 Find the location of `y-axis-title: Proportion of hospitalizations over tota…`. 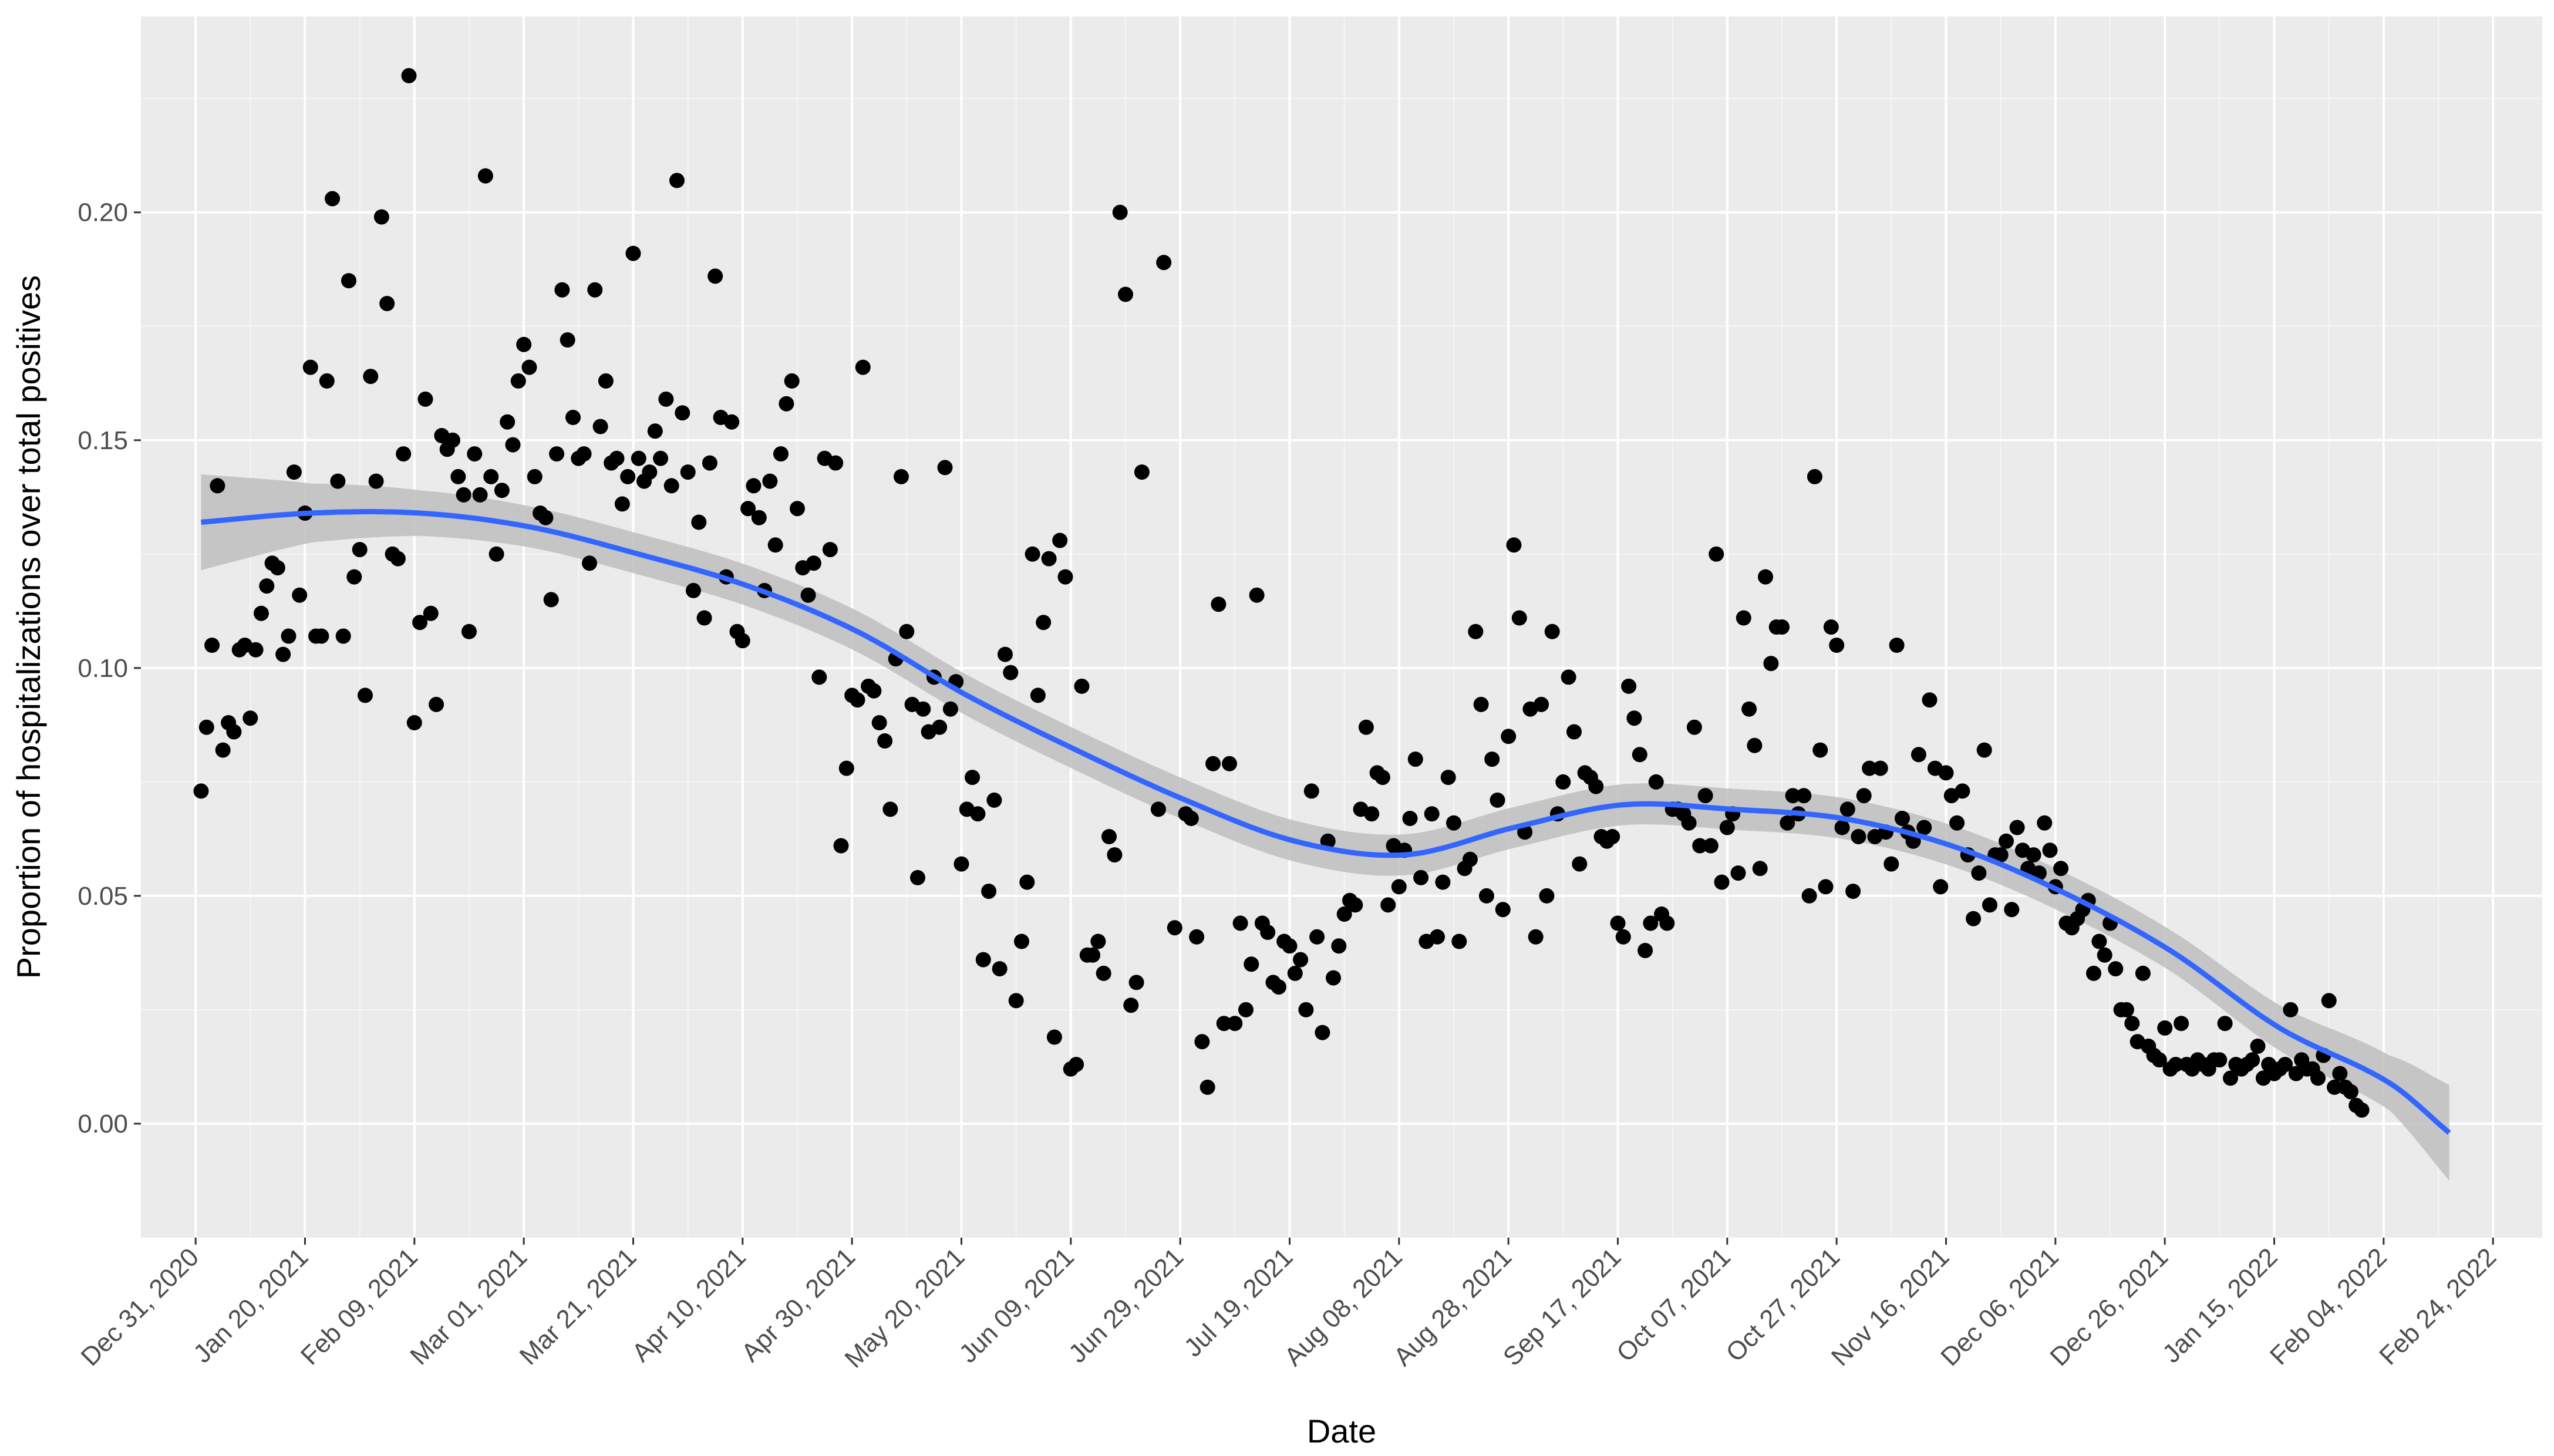

y-axis-title: Proportion of hospitalizations over tota… is located at coordinates (28, 627).